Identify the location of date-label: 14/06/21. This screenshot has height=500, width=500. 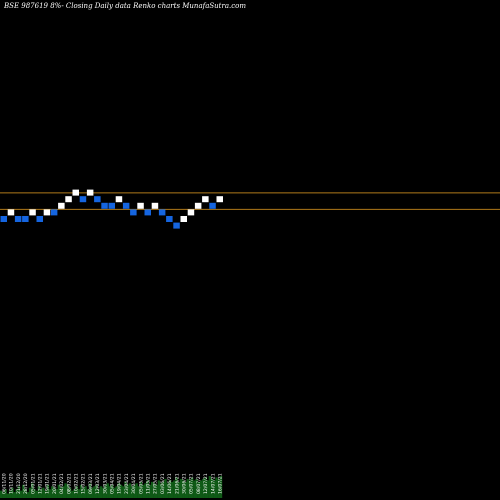
(170, 483).